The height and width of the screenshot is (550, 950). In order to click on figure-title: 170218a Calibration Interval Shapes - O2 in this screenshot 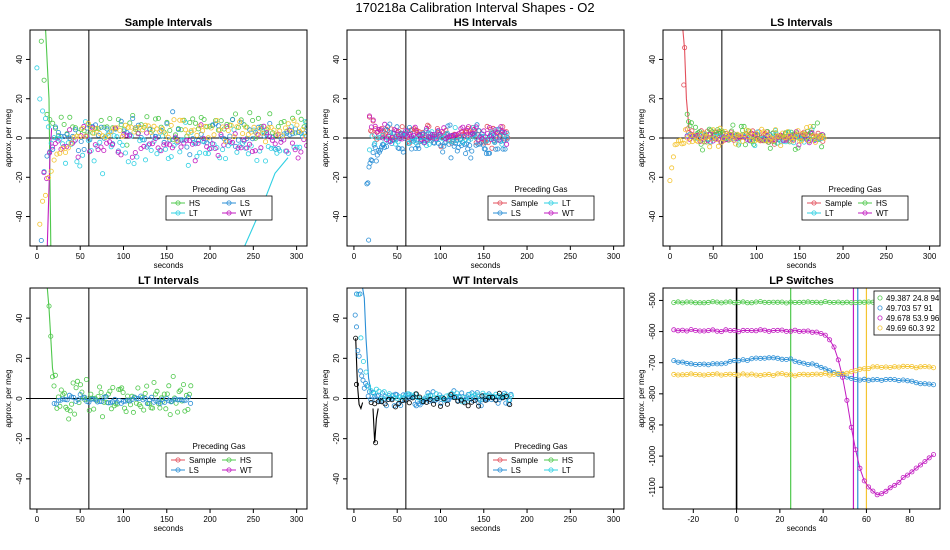, I will do `click(474, 7)`.